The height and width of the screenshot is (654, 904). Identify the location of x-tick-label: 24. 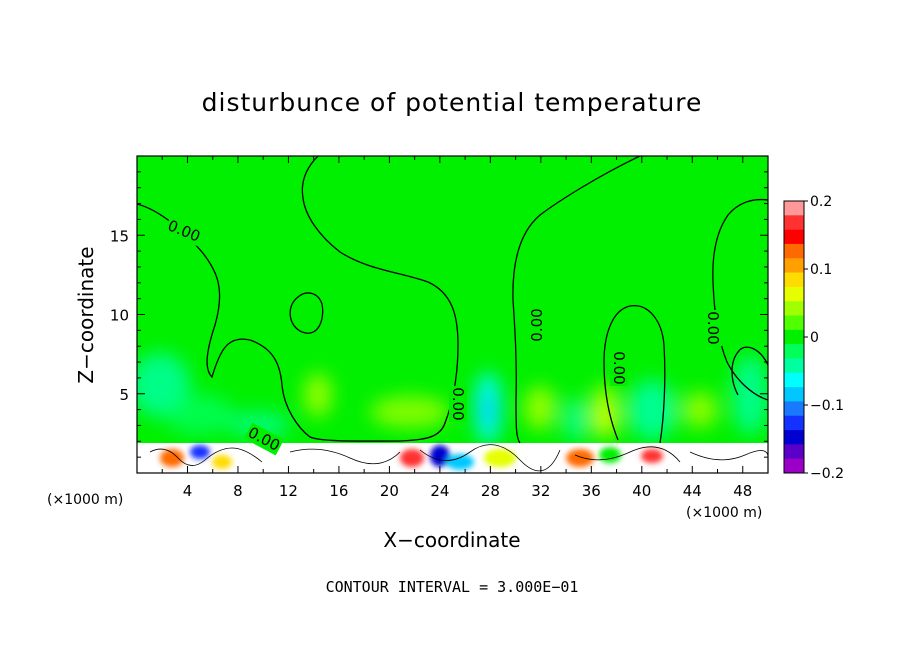
(439, 491).